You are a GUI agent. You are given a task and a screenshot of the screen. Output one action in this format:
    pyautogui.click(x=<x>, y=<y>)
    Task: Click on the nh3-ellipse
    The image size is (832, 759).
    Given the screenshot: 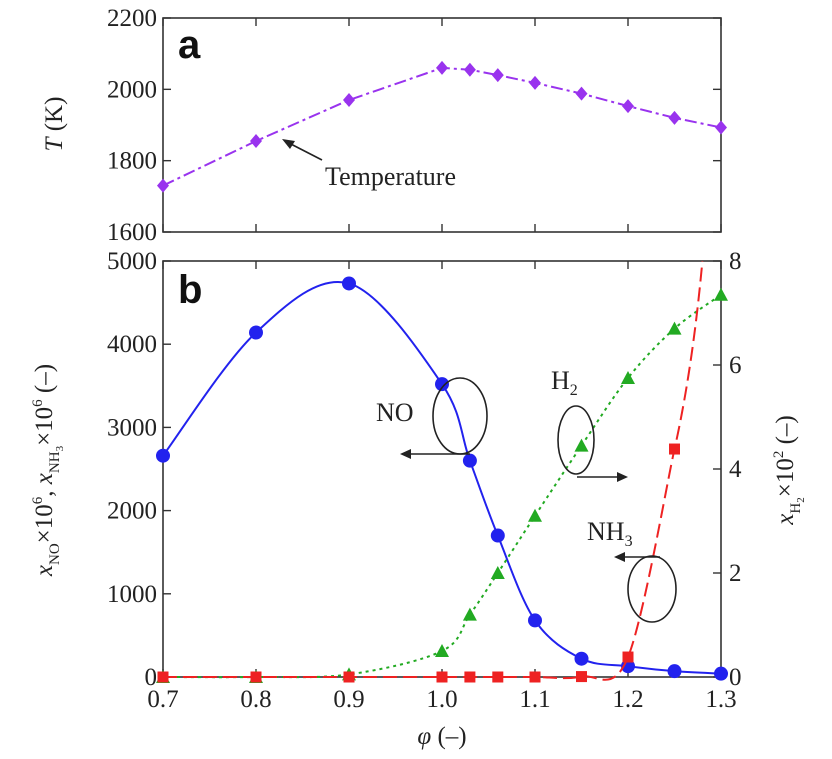 What is the action you would take?
    pyautogui.click(x=652, y=589)
    